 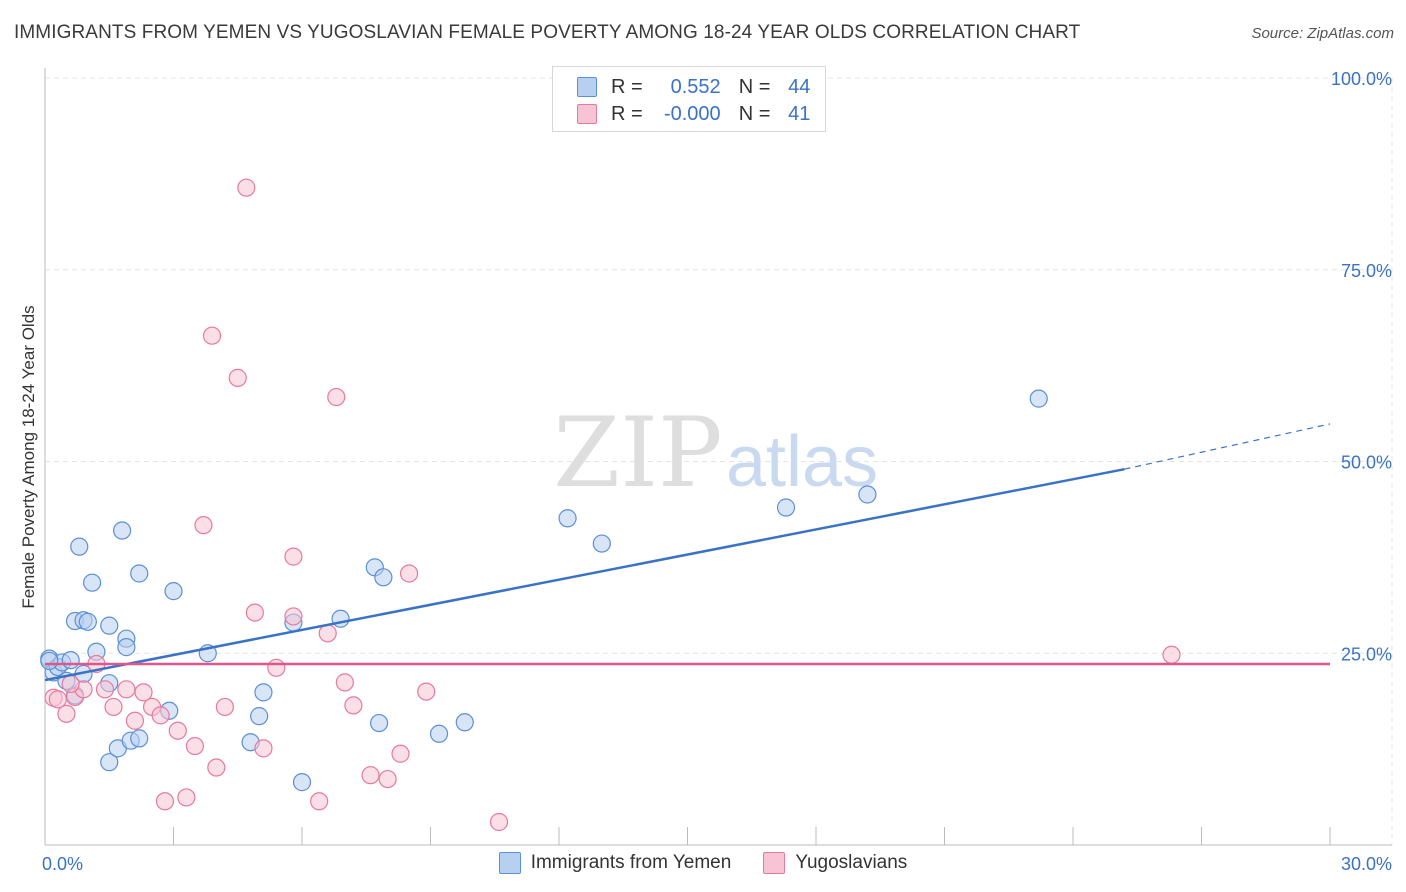 I want to click on correlation-legend: R = 0.552 N = 44 R = -0.000 N = 41, so click(x=689, y=99).